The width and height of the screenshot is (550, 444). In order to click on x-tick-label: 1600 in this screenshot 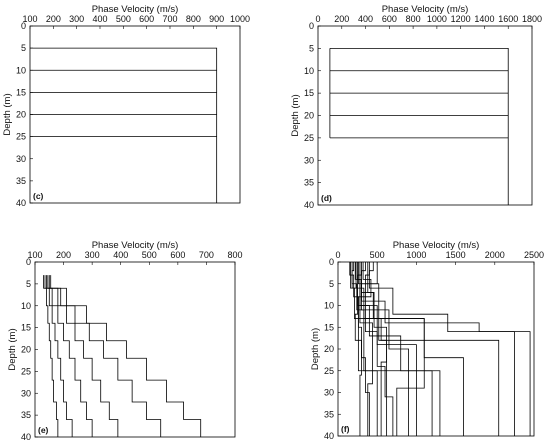, I will do `click(508, 19)`.